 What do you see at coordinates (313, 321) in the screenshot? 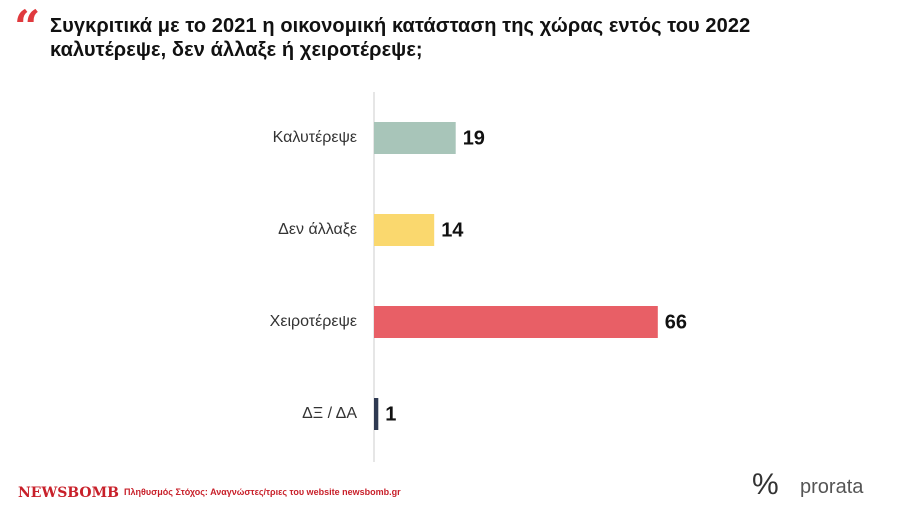
I see `y-tick-label: Χειροτέρεψε` at bounding box center [313, 321].